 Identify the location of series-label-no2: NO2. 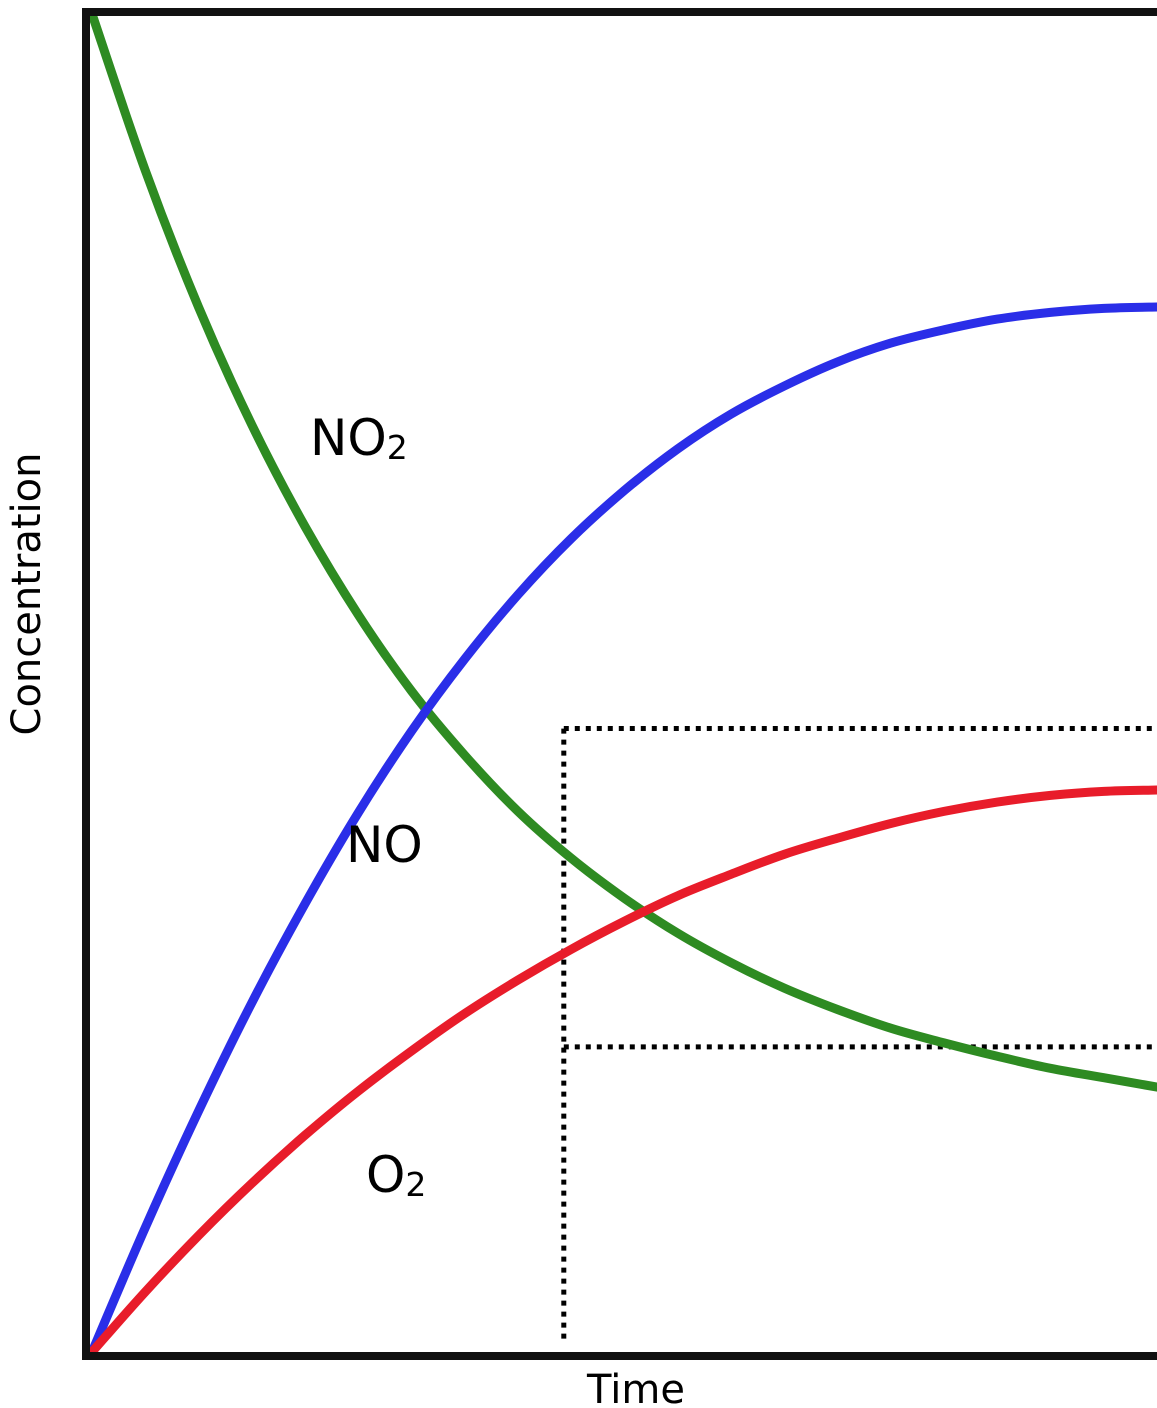
(359, 438).